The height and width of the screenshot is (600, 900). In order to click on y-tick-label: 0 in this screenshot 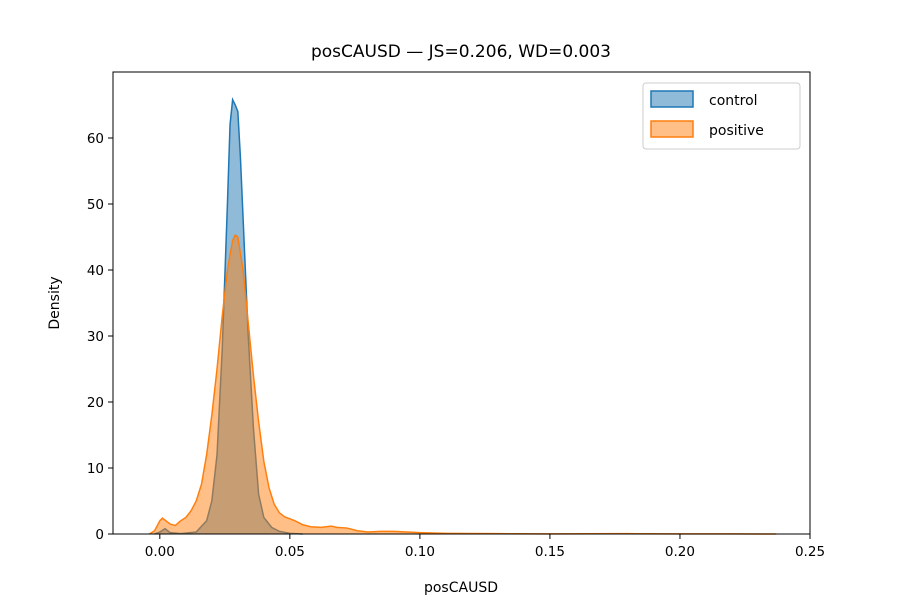, I will do `click(99, 535)`.